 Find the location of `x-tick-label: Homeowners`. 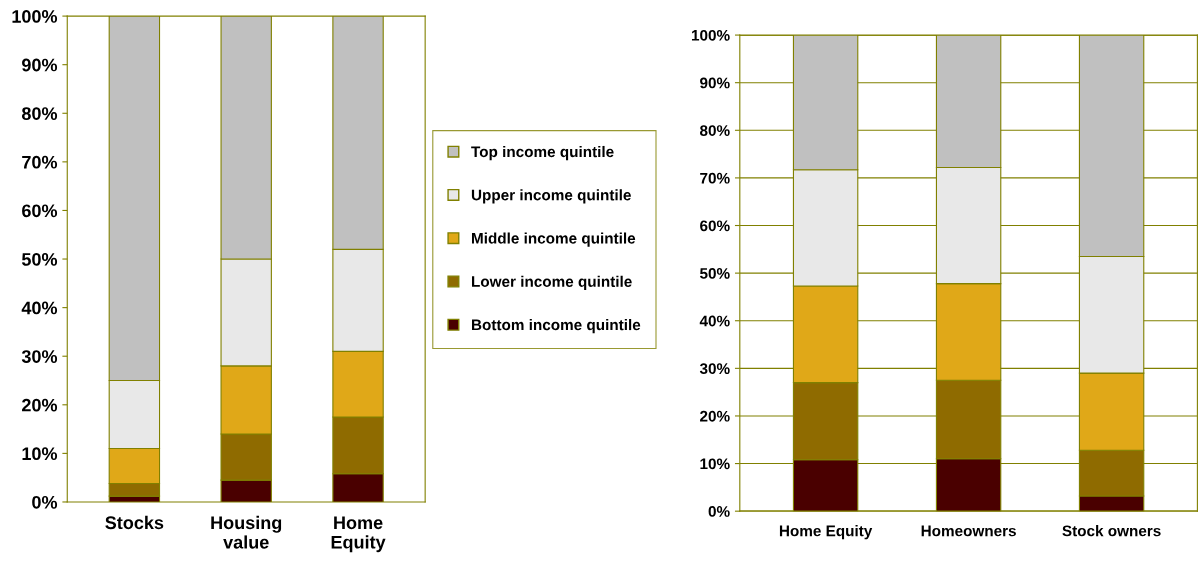

x-tick-label: Homeowners is located at coordinates (968, 531).